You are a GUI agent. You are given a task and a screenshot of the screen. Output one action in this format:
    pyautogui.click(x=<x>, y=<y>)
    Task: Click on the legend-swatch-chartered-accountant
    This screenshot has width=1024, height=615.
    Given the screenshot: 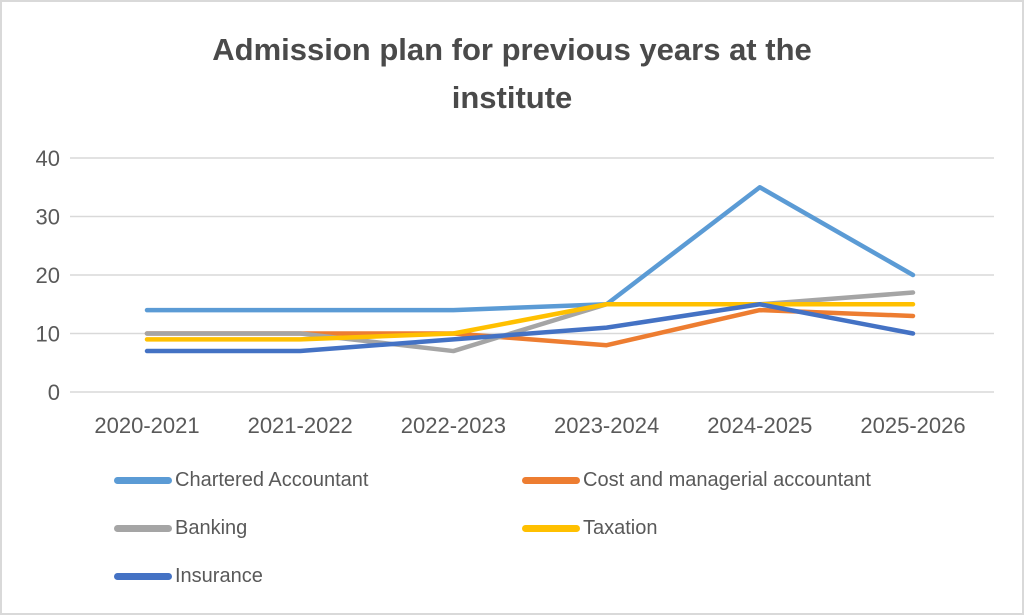 What is the action you would take?
    pyautogui.click(x=143, y=480)
    